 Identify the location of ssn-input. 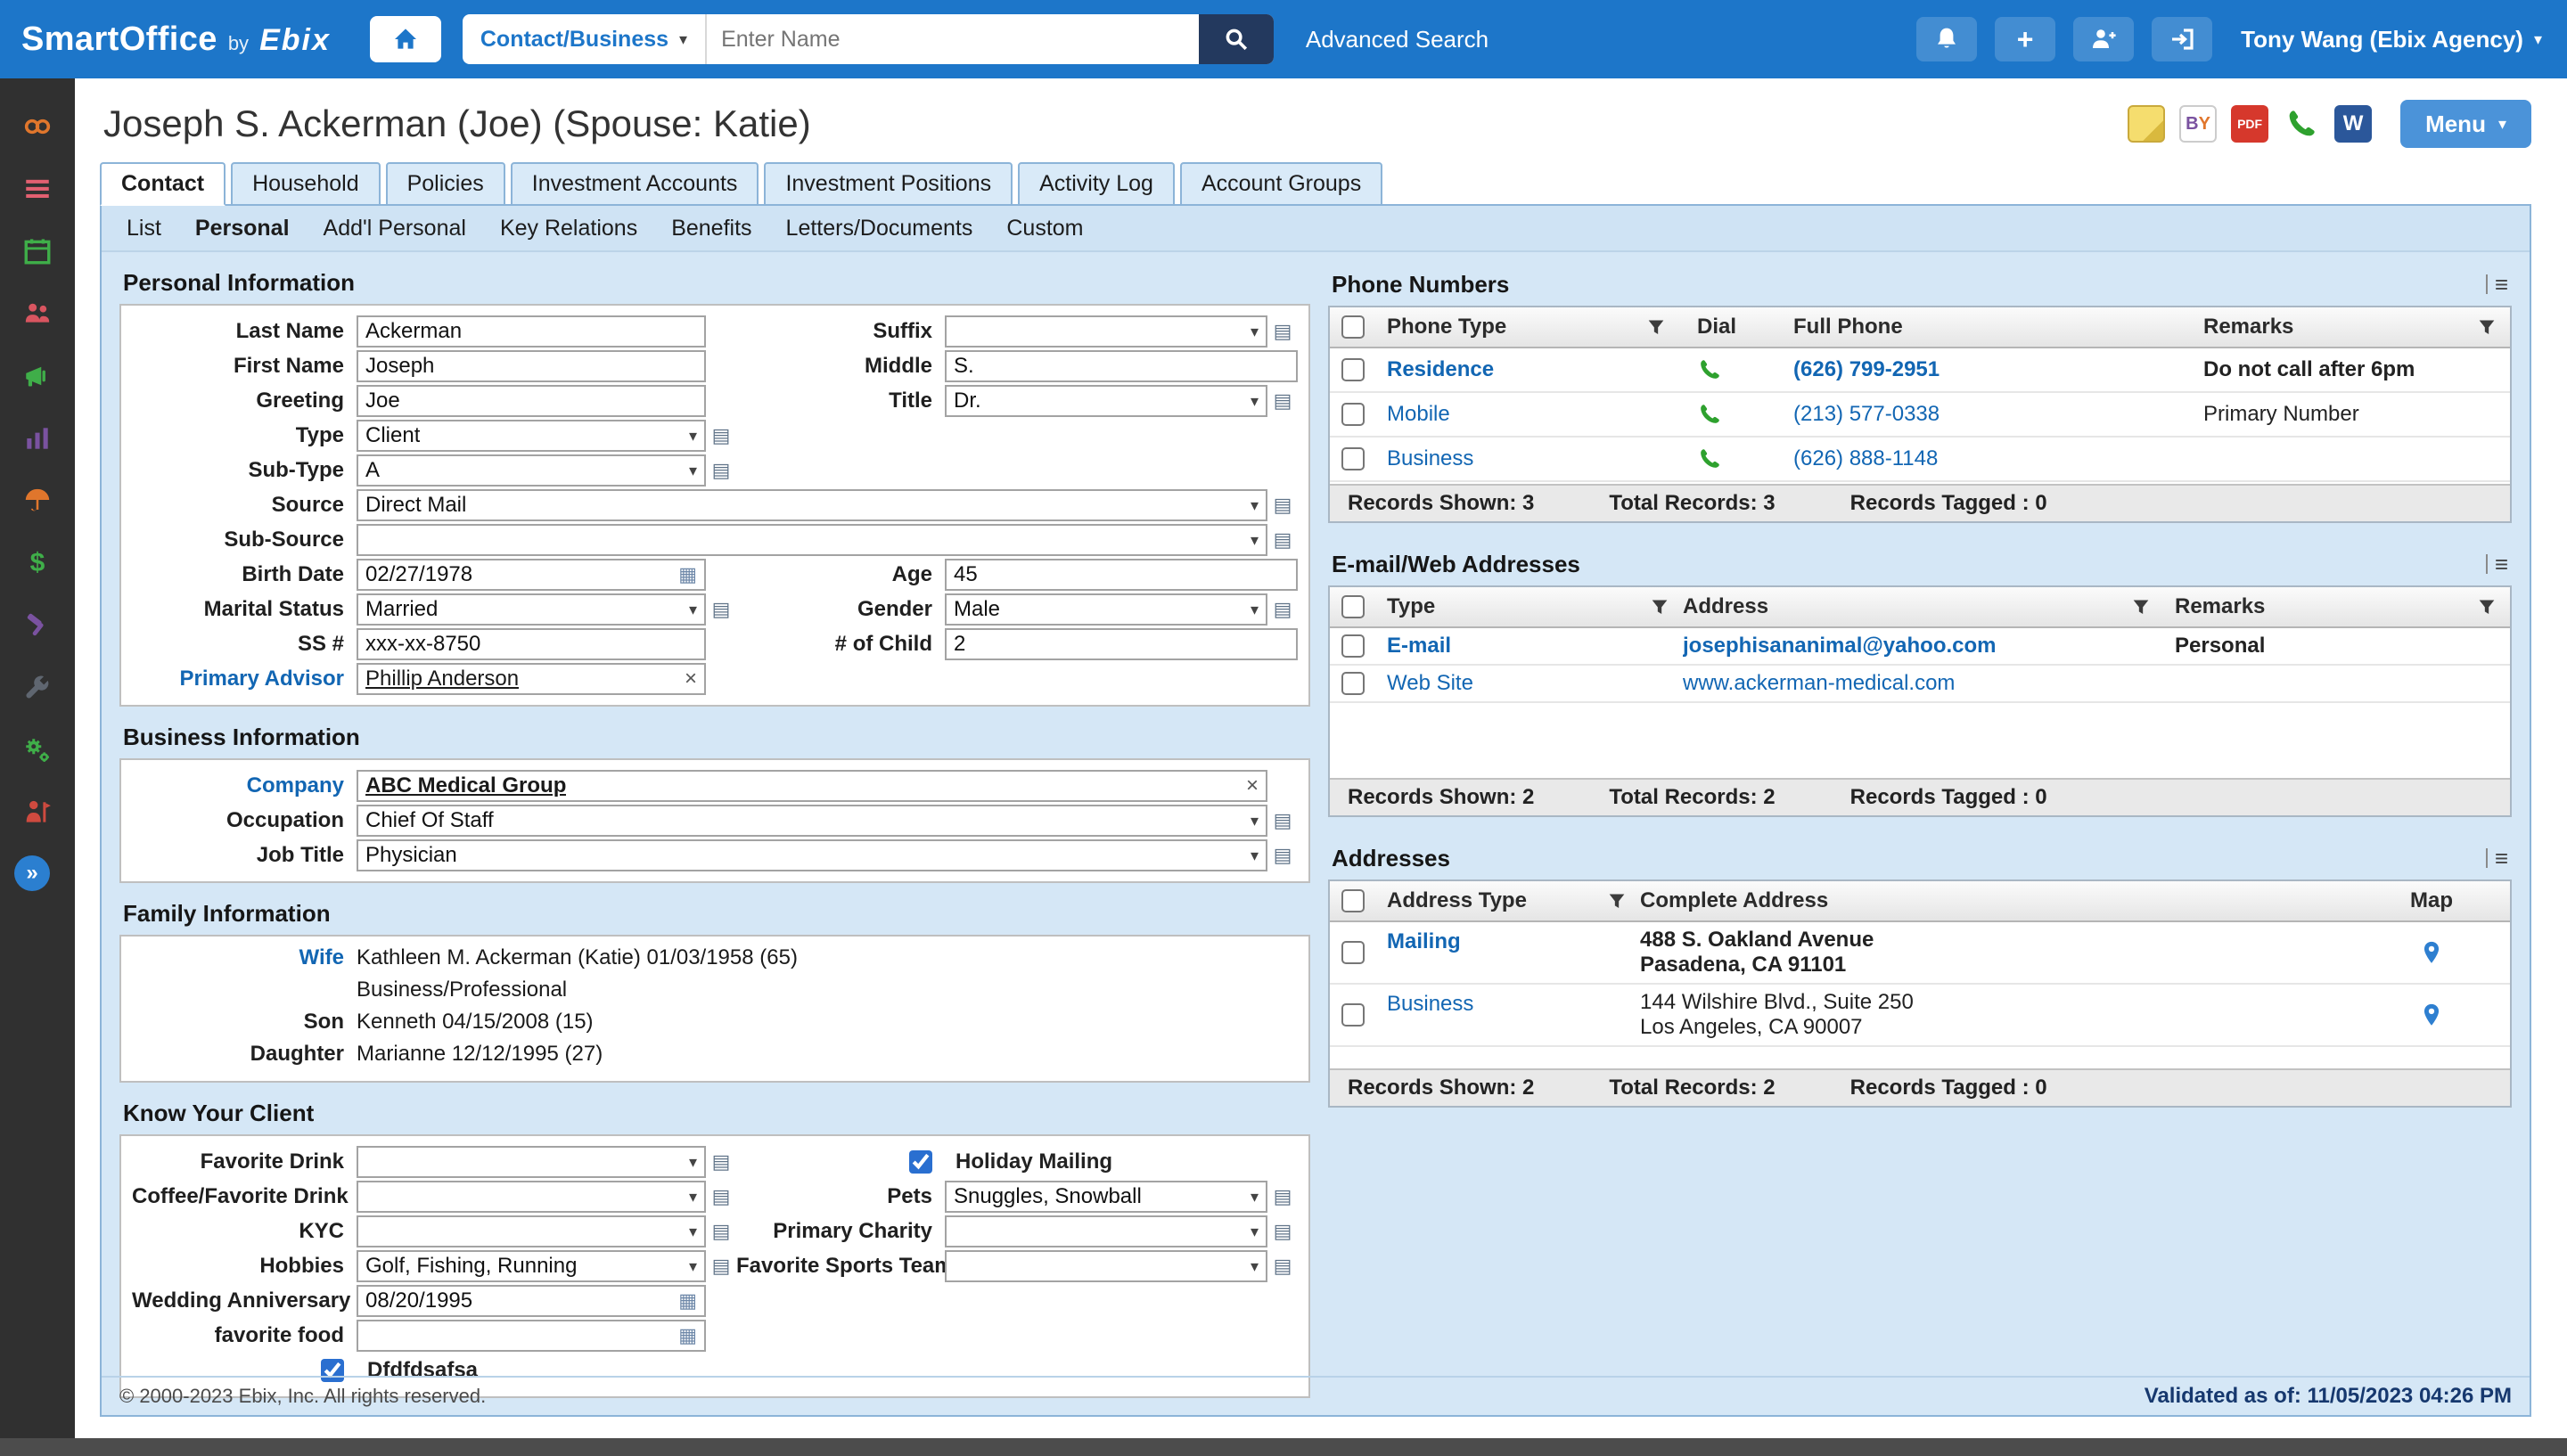
(531, 644).